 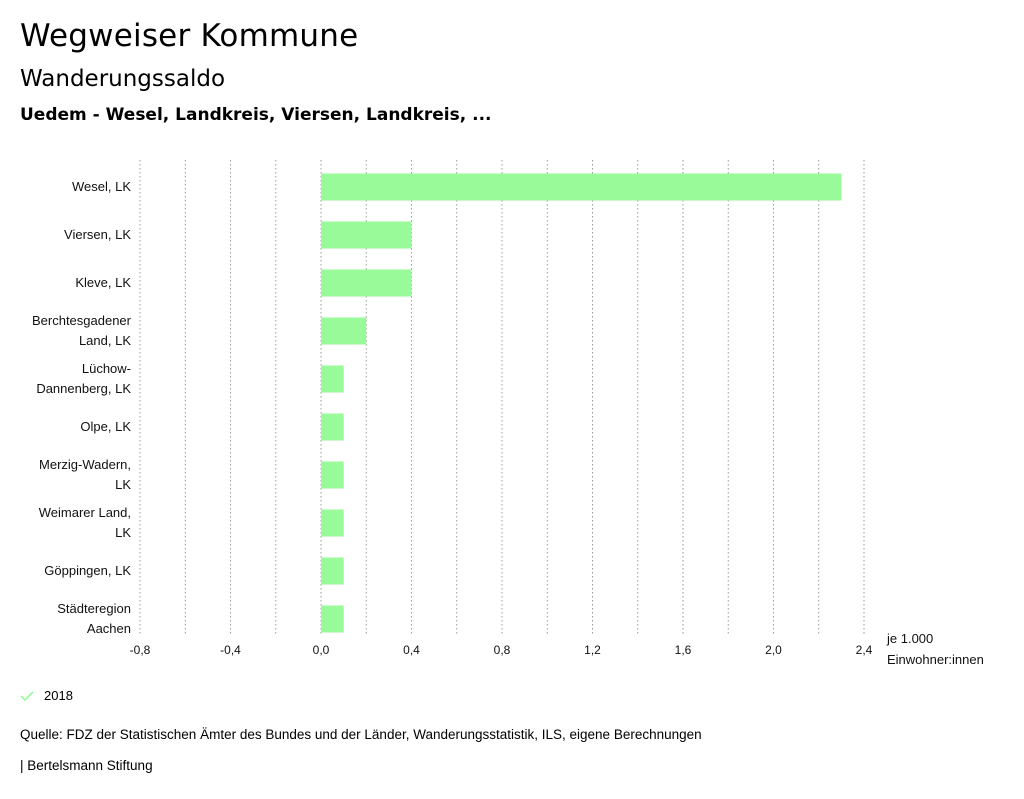 What do you see at coordinates (94, 618) in the screenshot?
I see `category-label: Städteregion Aachen` at bounding box center [94, 618].